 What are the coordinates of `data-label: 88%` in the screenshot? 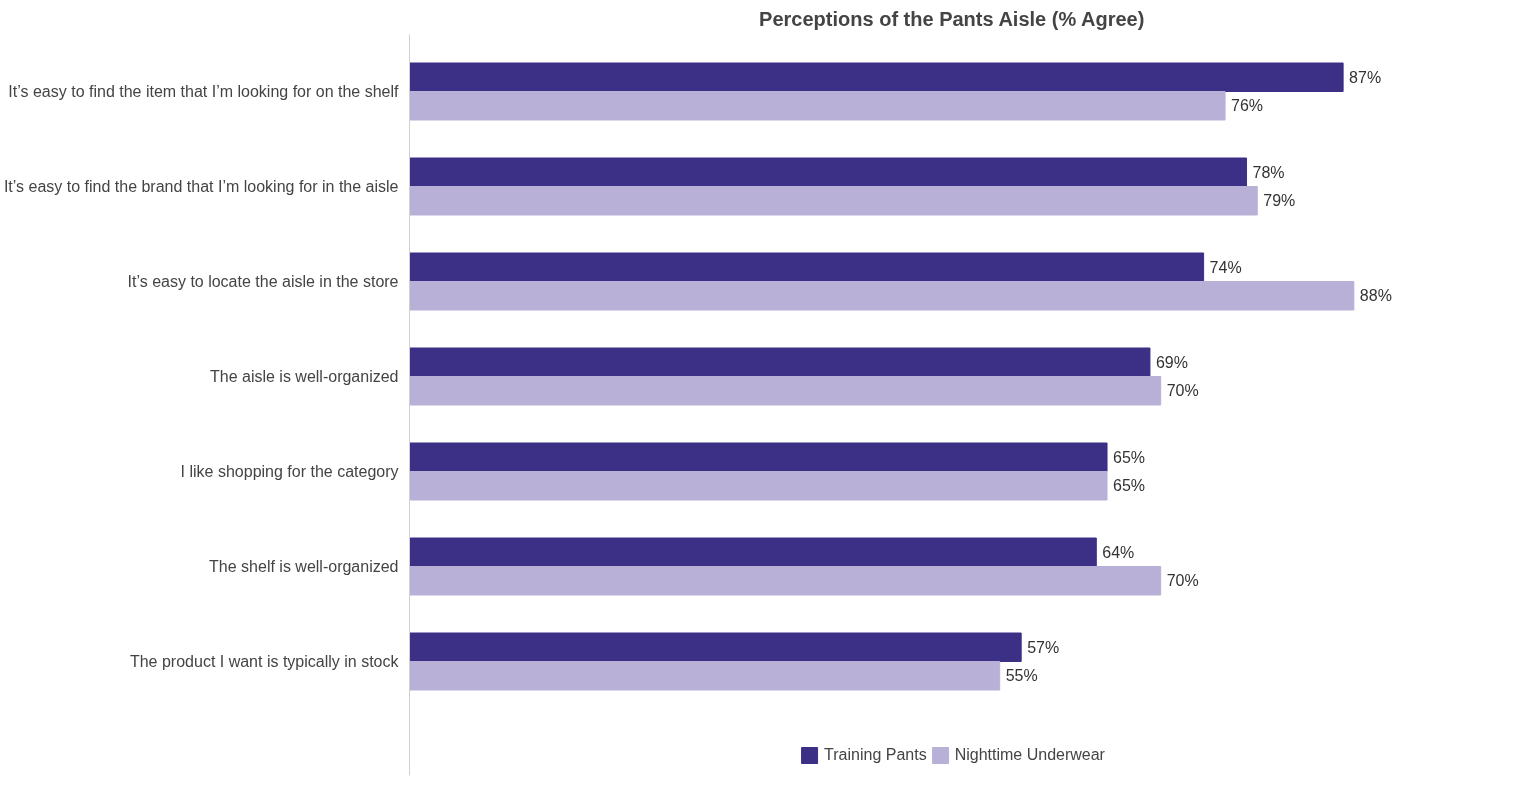 It's located at (1375, 296).